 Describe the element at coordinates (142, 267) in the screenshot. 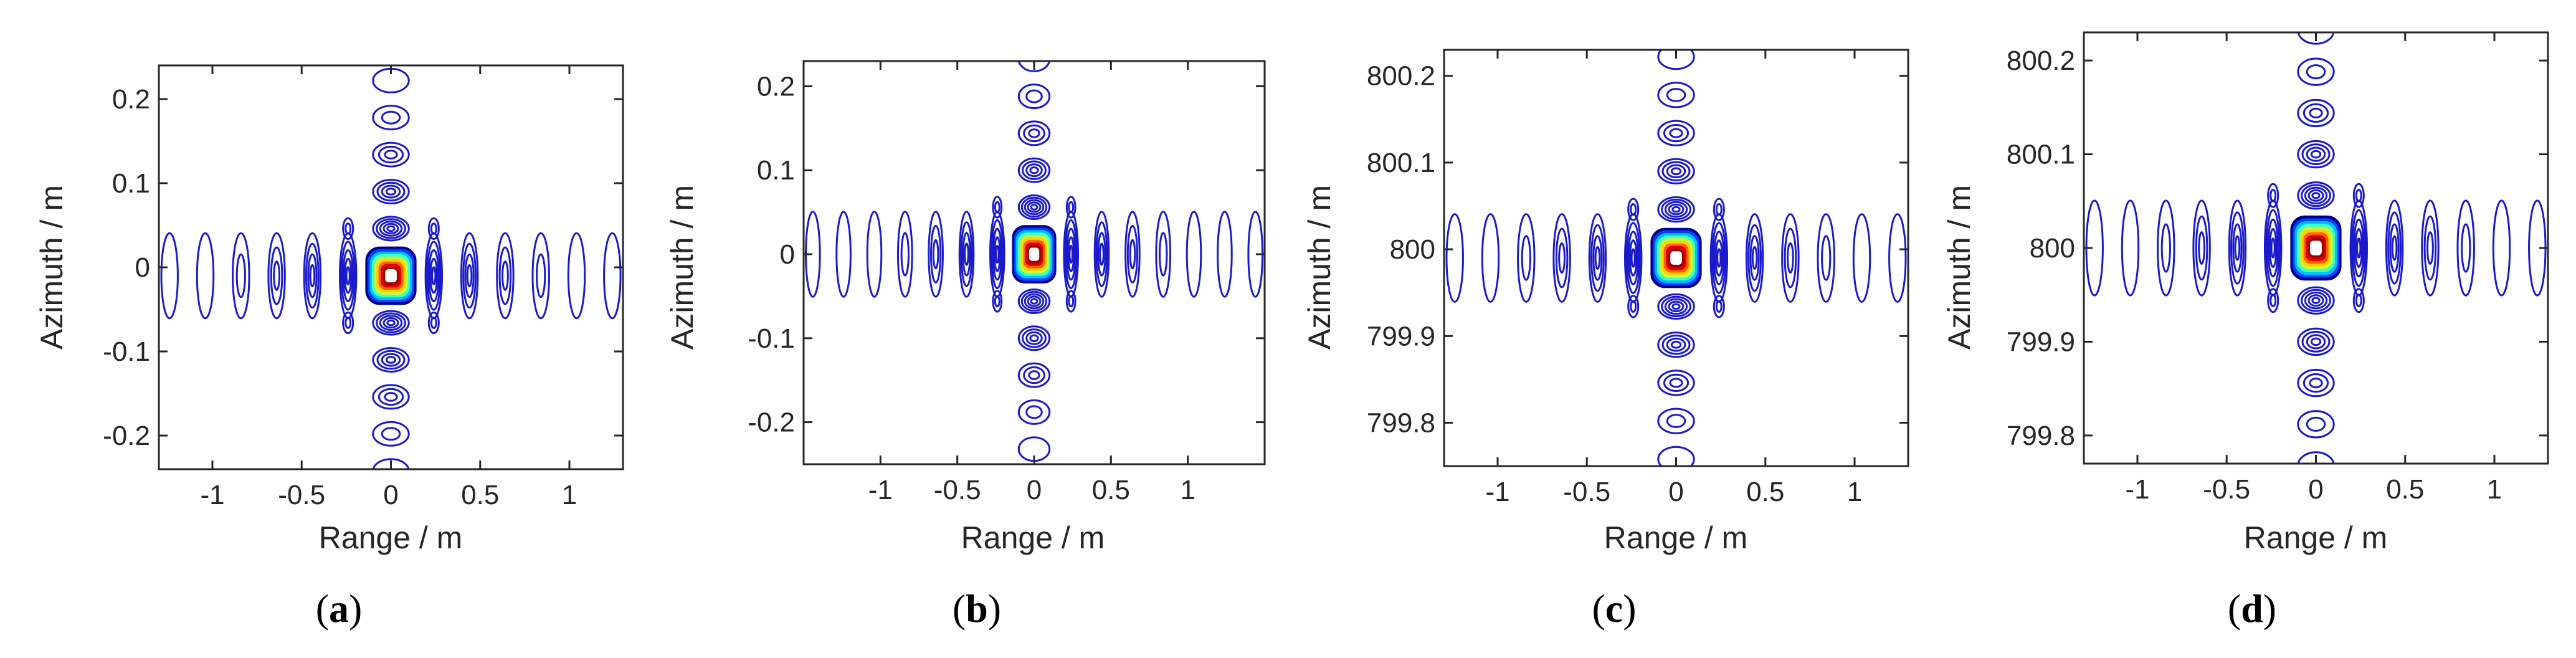

I see `ytick-label-a: 0` at that location.